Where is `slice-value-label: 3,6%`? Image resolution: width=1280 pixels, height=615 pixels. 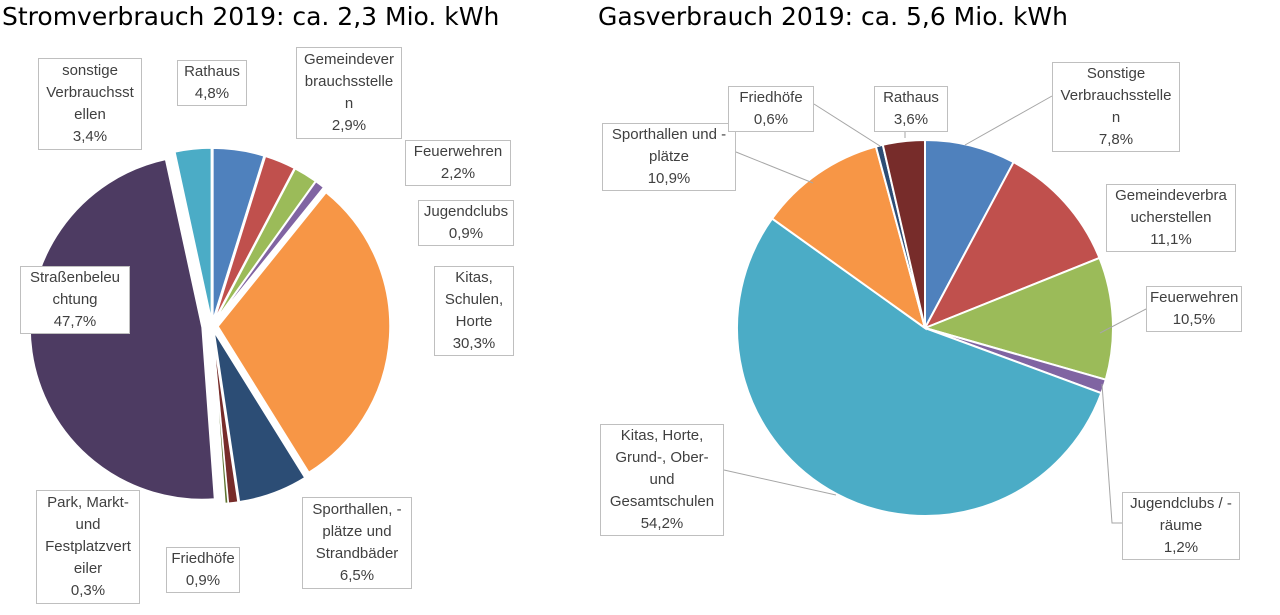
slice-value-label: 3,6% is located at coordinates (911, 119).